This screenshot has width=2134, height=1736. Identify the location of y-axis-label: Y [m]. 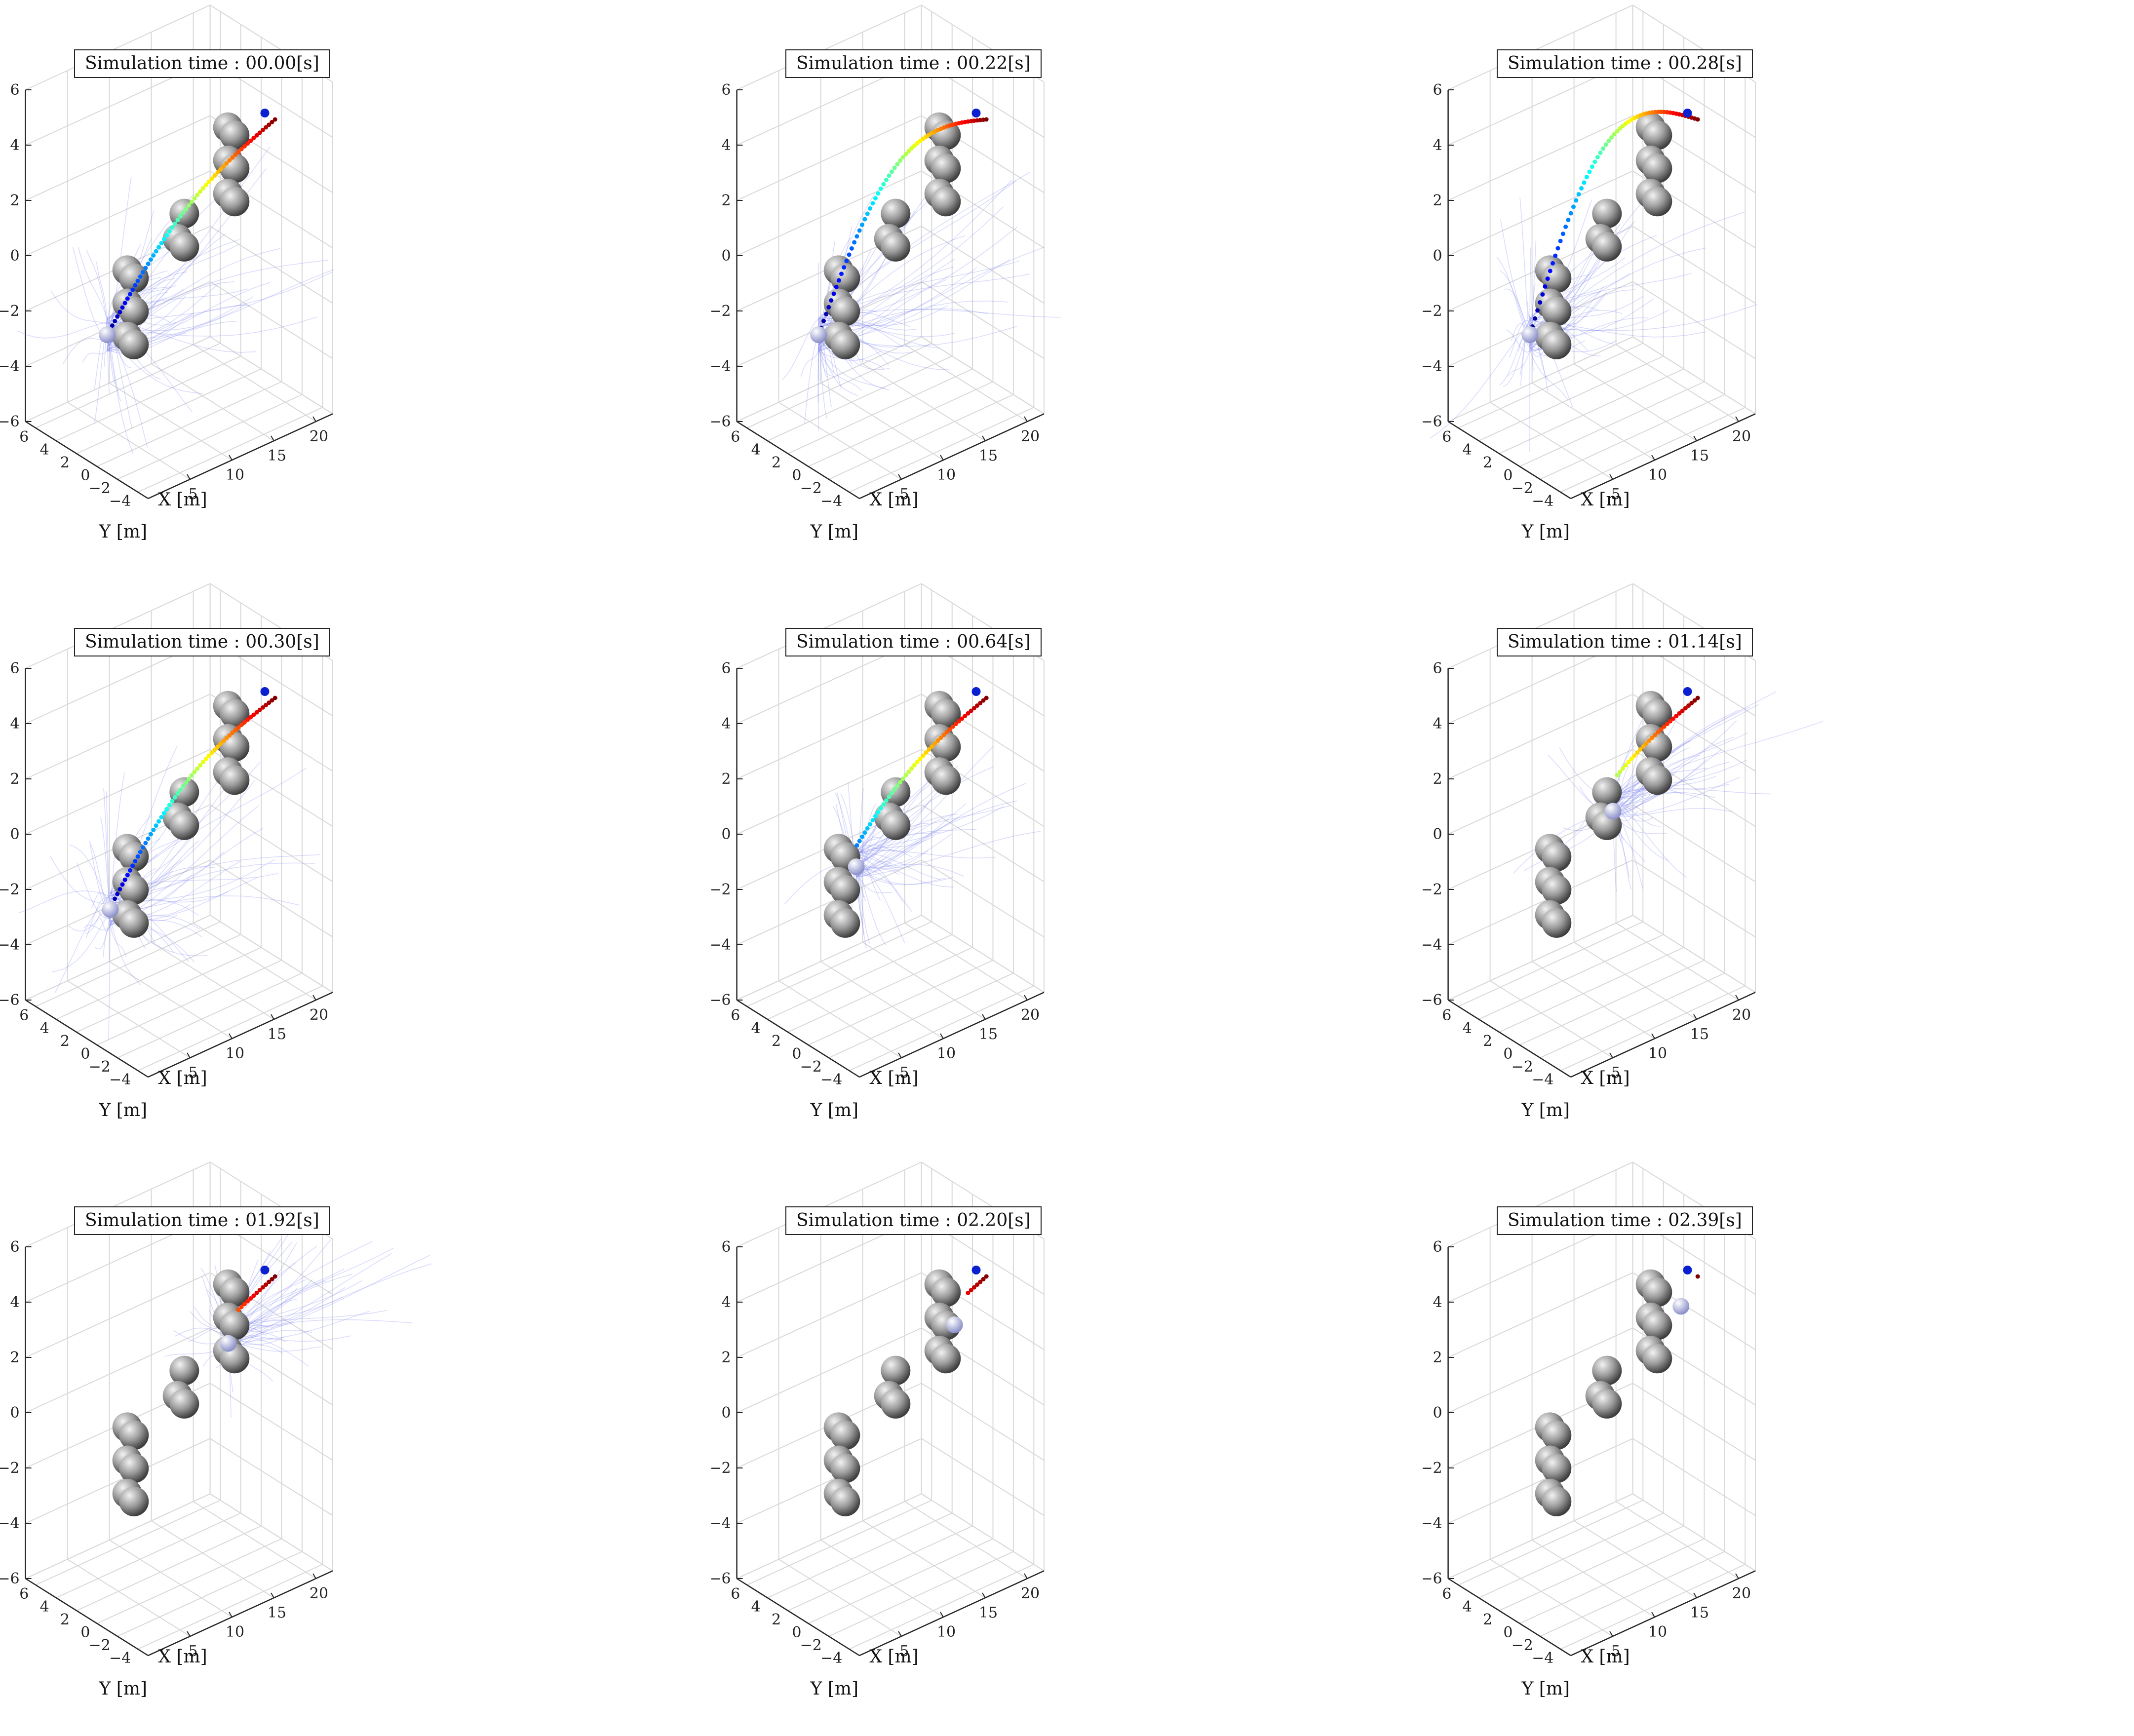
(123, 532).